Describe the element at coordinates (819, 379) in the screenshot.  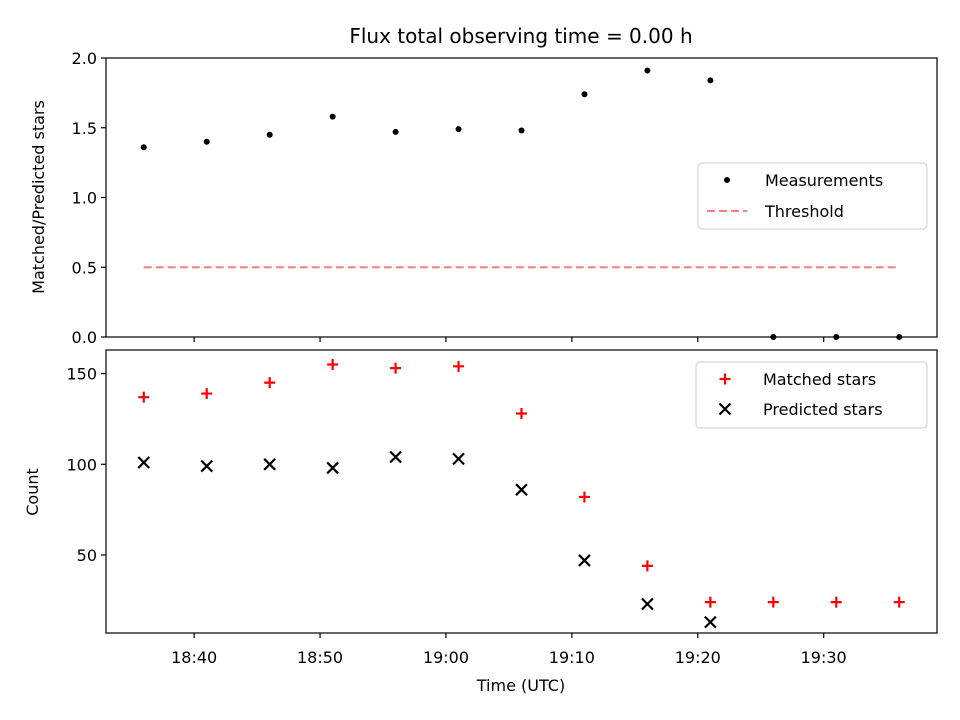
I see `legend-entry-label: Matched stars` at that location.